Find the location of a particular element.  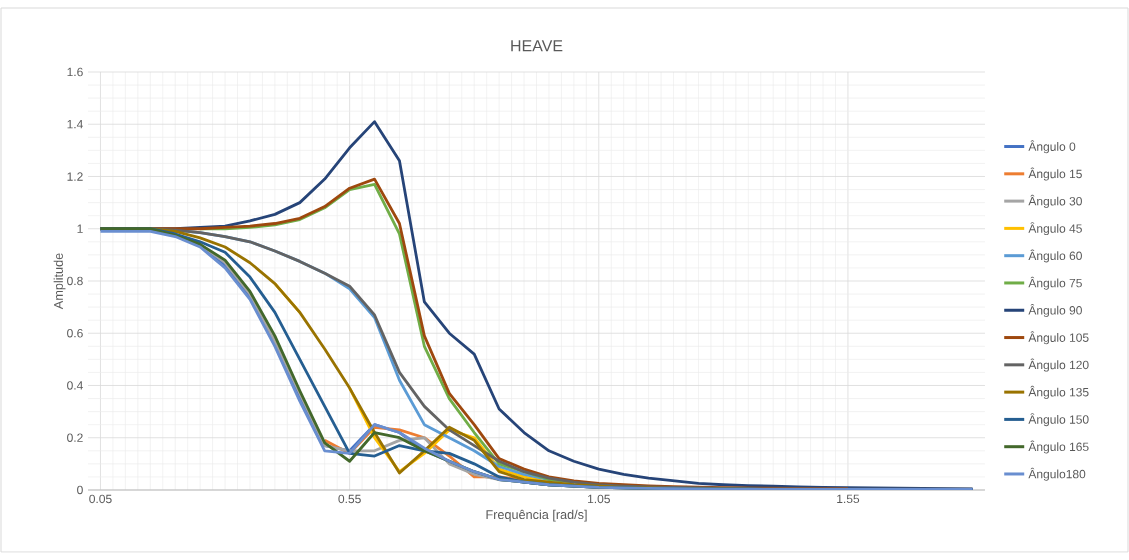

y-tick-label: 1 is located at coordinates (80, 228).